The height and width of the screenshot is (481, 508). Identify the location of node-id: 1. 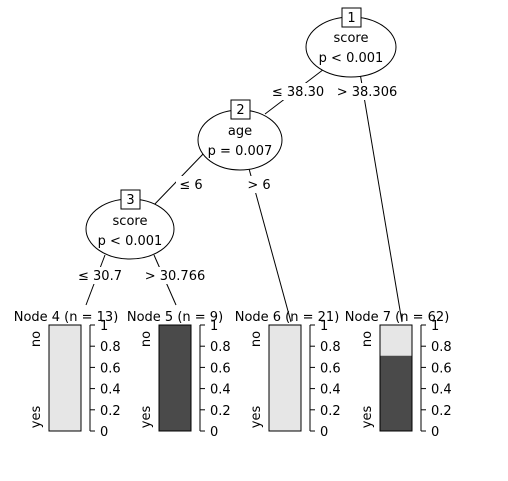
(351, 18).